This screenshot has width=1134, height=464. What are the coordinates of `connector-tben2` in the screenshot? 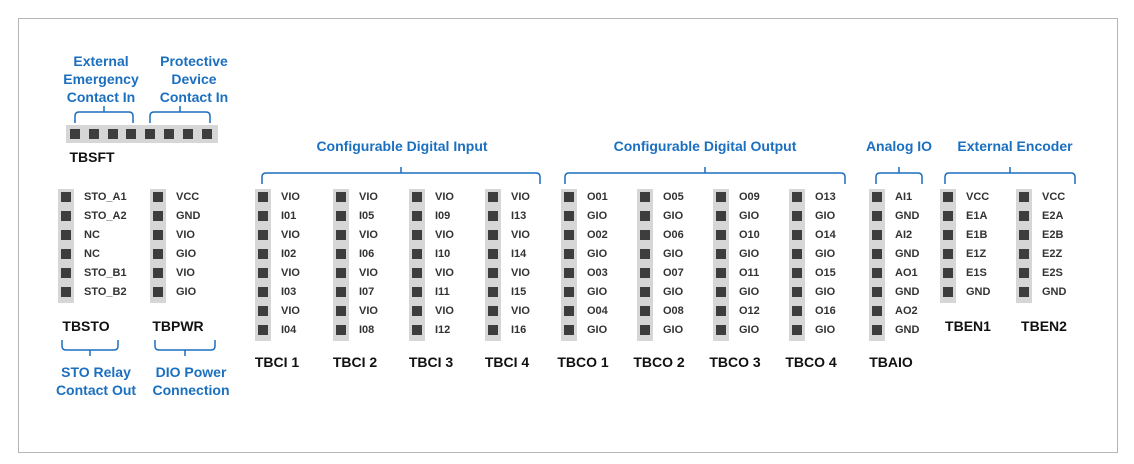 It's located at (1024, 246).